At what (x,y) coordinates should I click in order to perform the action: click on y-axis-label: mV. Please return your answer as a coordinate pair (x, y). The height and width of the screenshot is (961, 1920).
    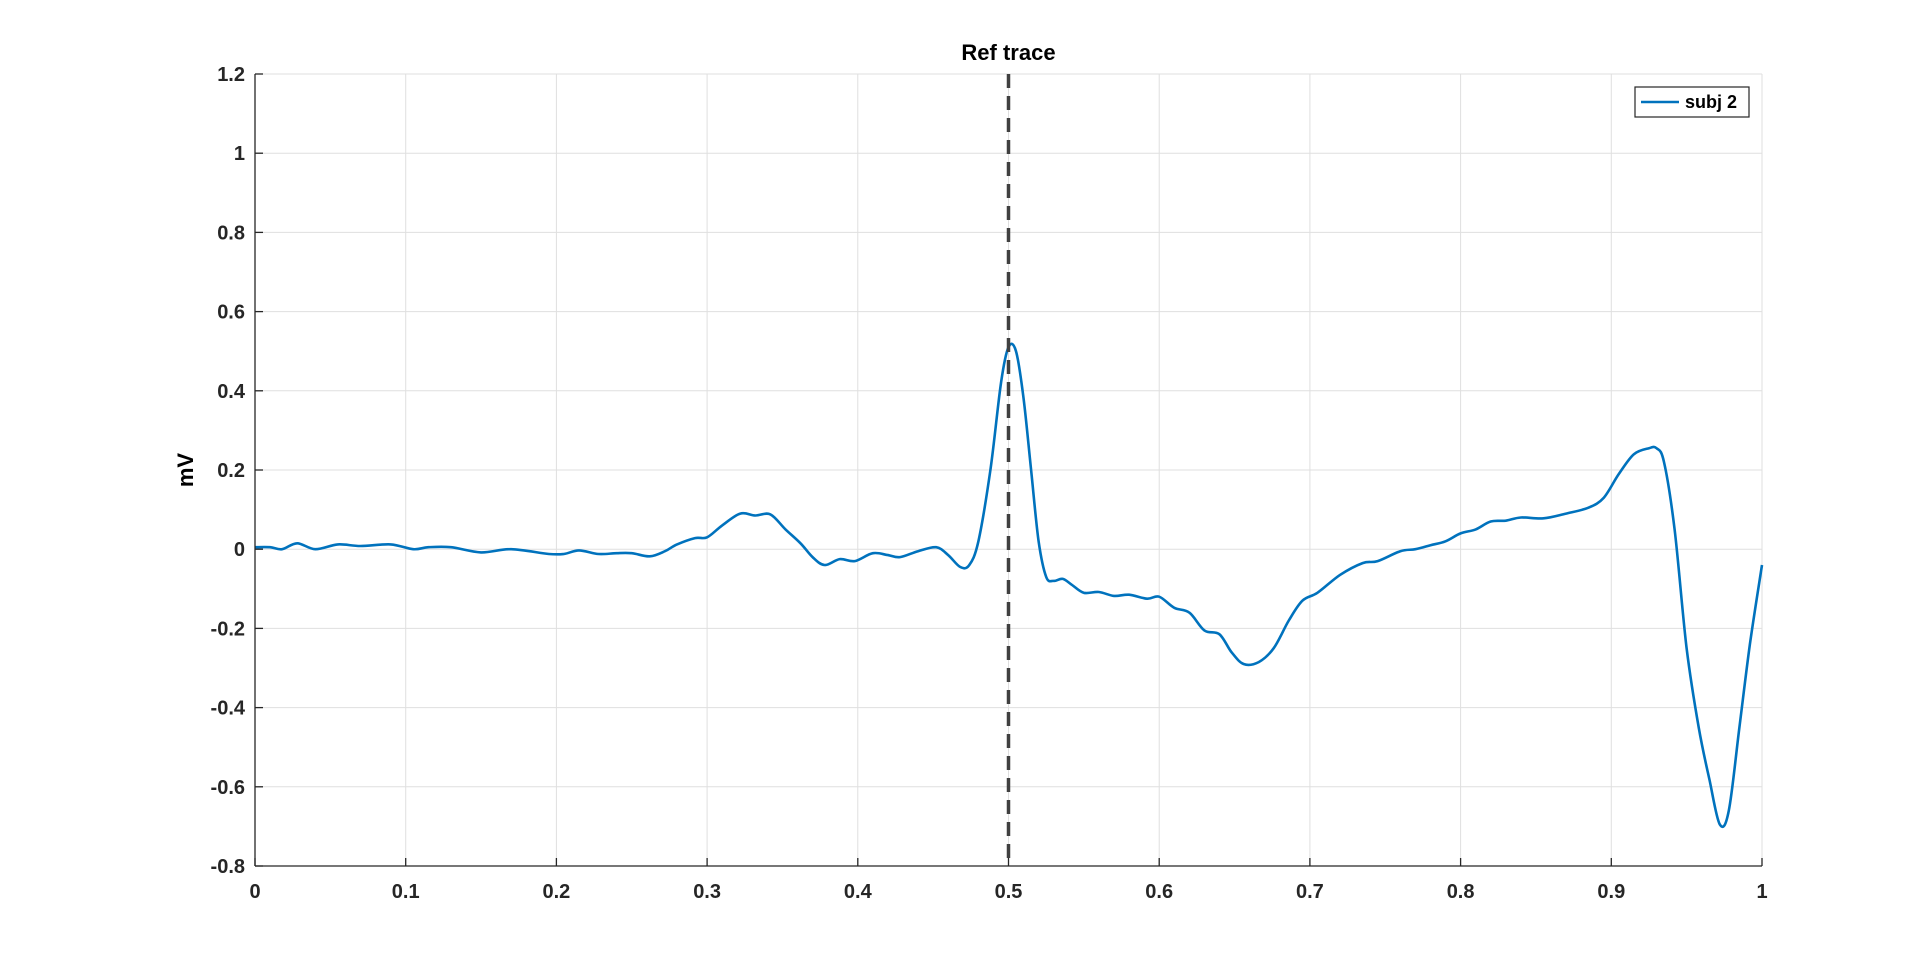
    Looking at the image, I should click on (185, 470).